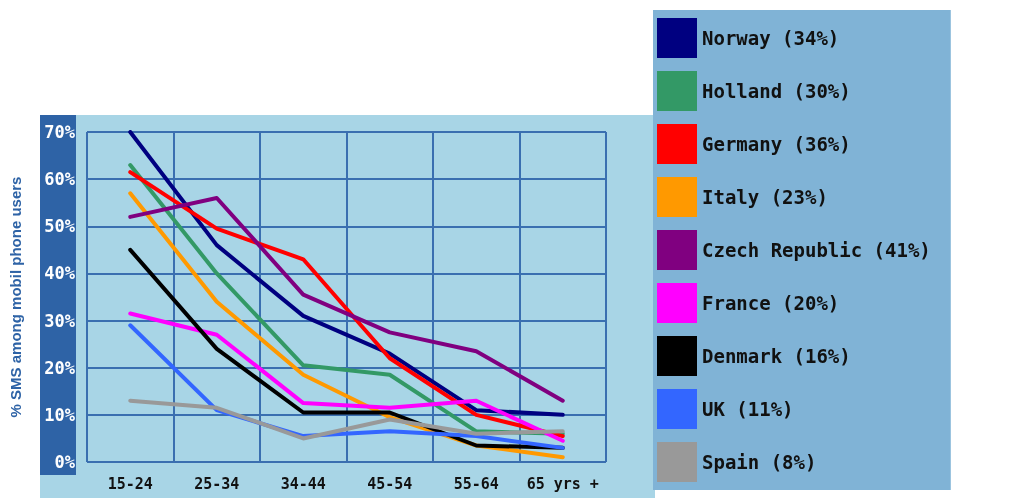 Image resolution: width=1019 pixels, height=498 pixels. Describe the element at coordinates (15, 297) in the screenshot. I see `y-axis-title: % SMS among mobil phone users` at that location.